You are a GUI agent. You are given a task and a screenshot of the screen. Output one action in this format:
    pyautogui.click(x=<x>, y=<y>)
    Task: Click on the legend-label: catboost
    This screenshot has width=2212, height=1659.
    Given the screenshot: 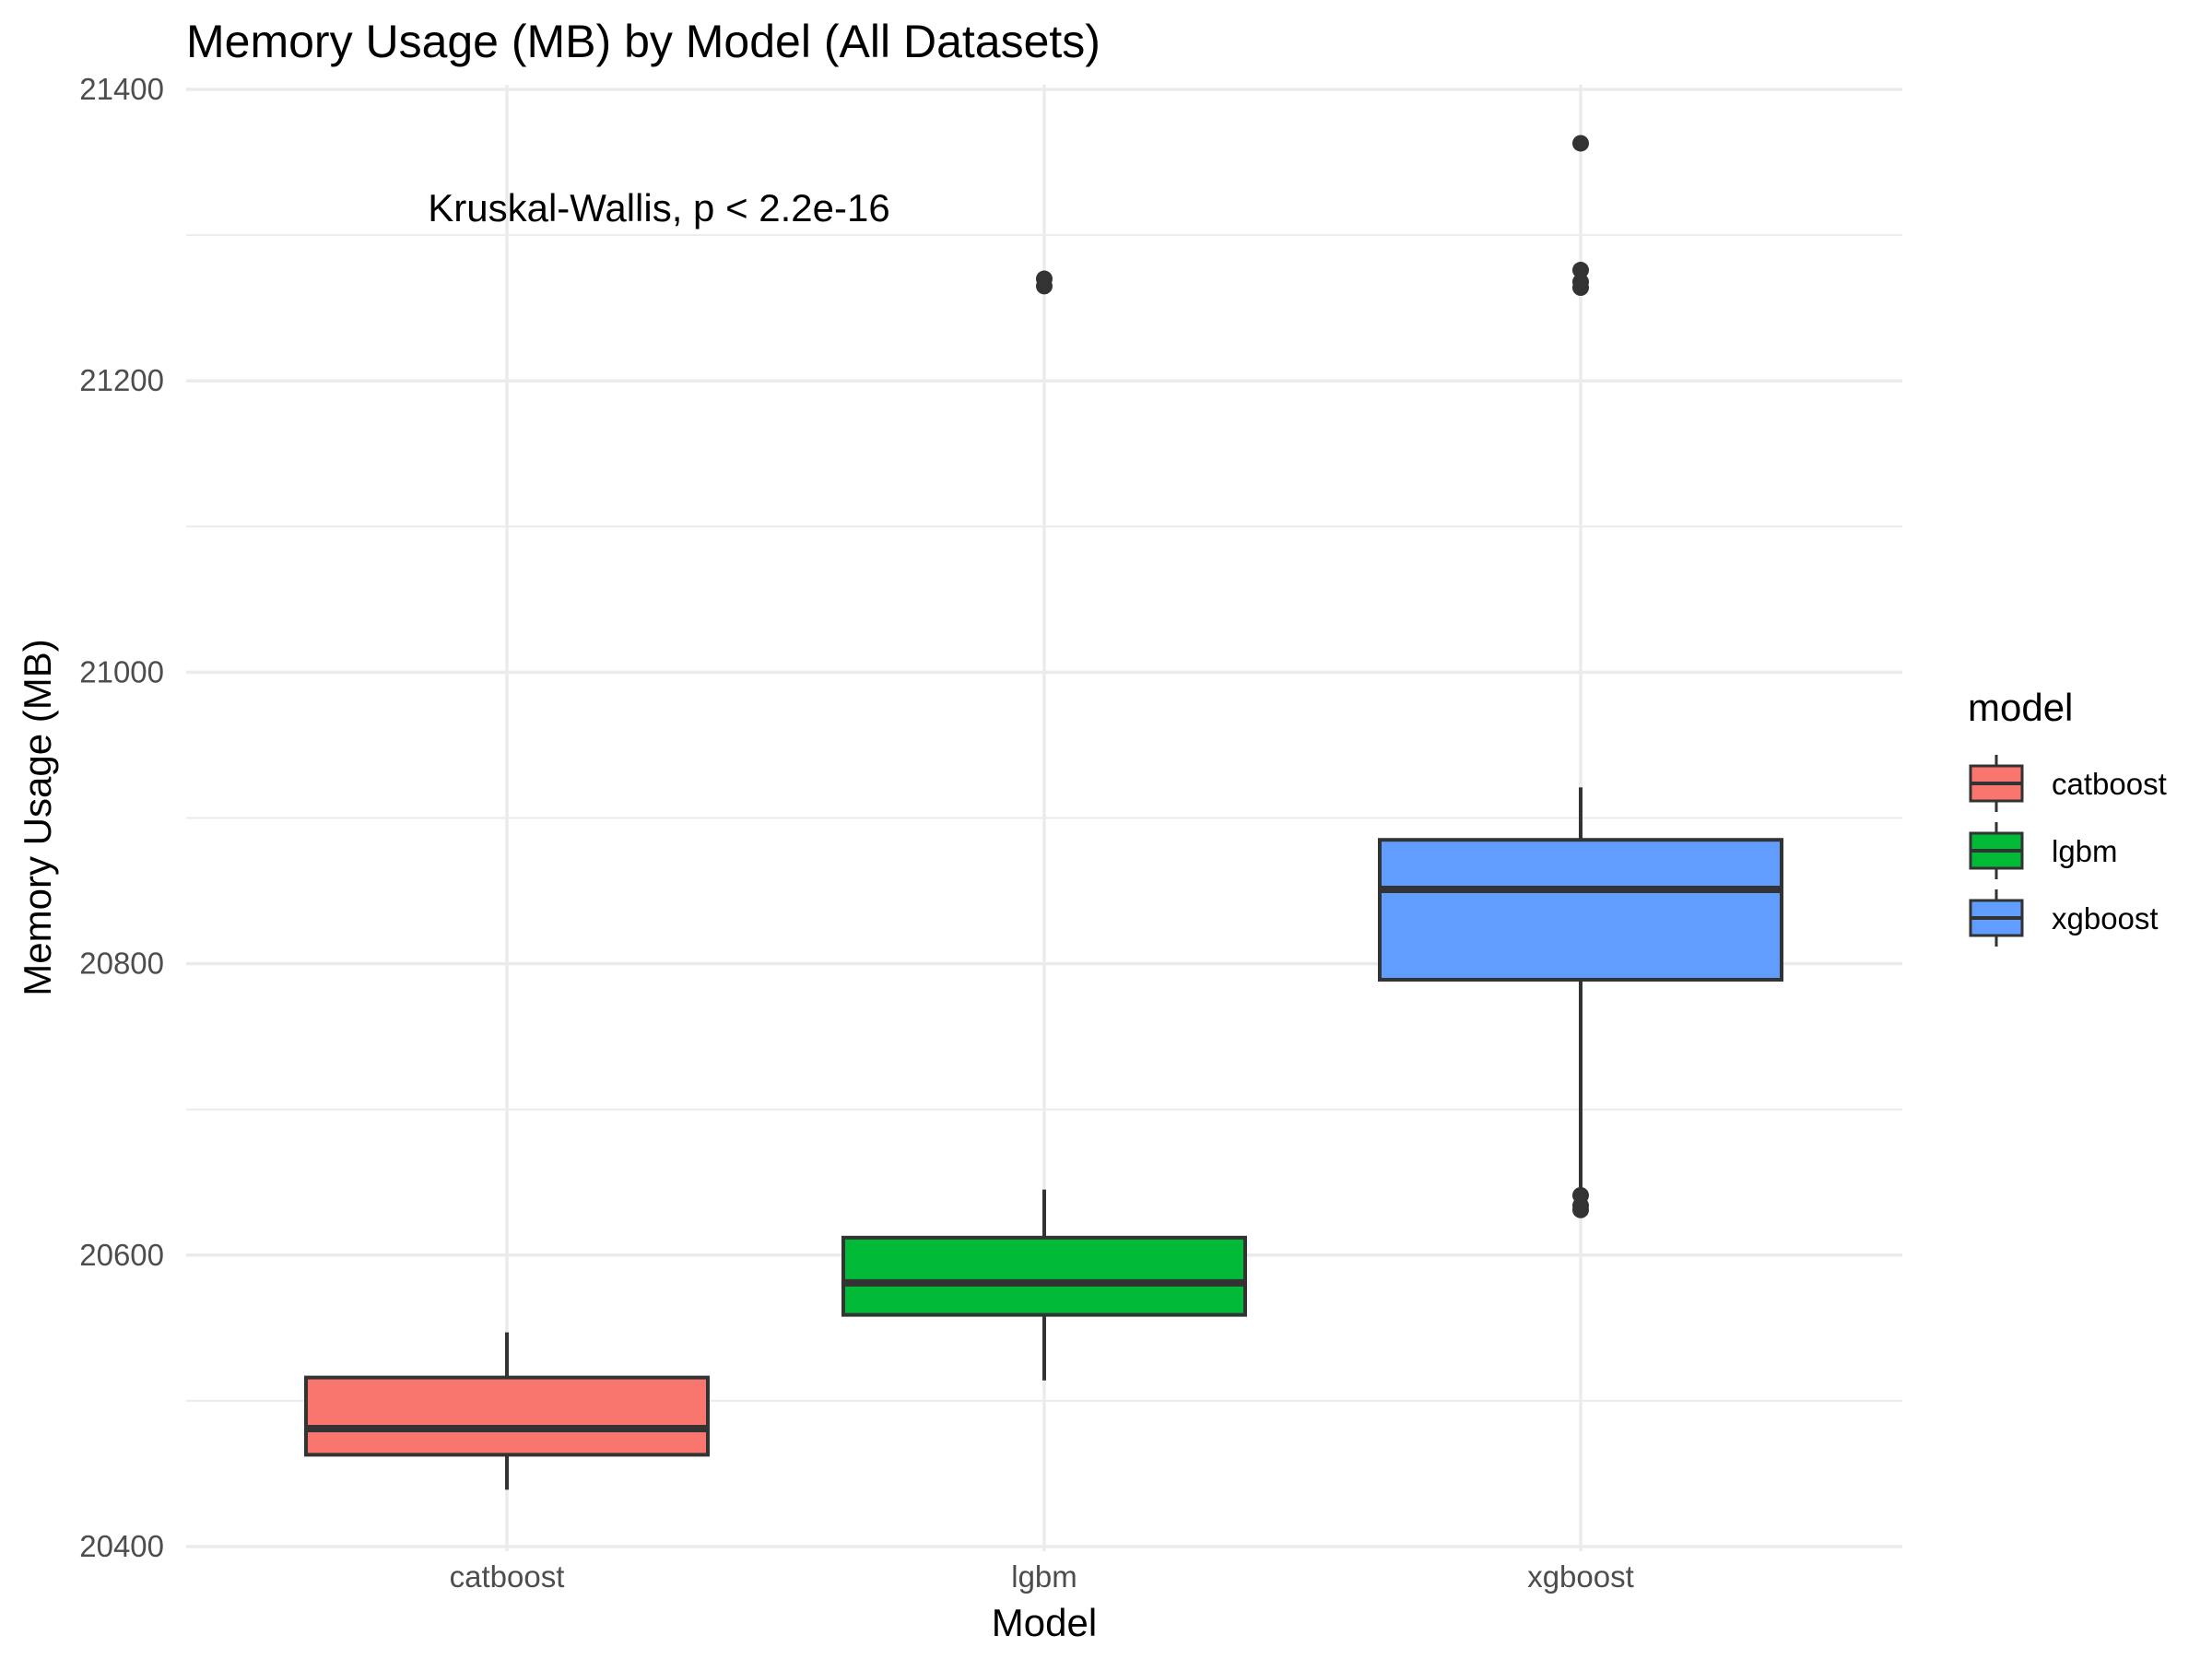 What is the action you would take?
    pyautogui.click(x=2109, y=784)
    